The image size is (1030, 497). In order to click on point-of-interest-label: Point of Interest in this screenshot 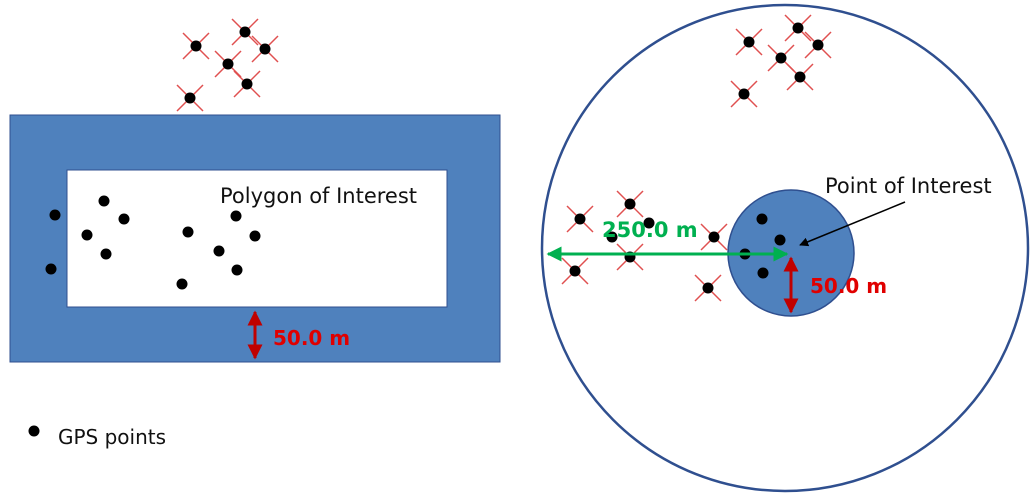, I will do `click(908, 186)`.